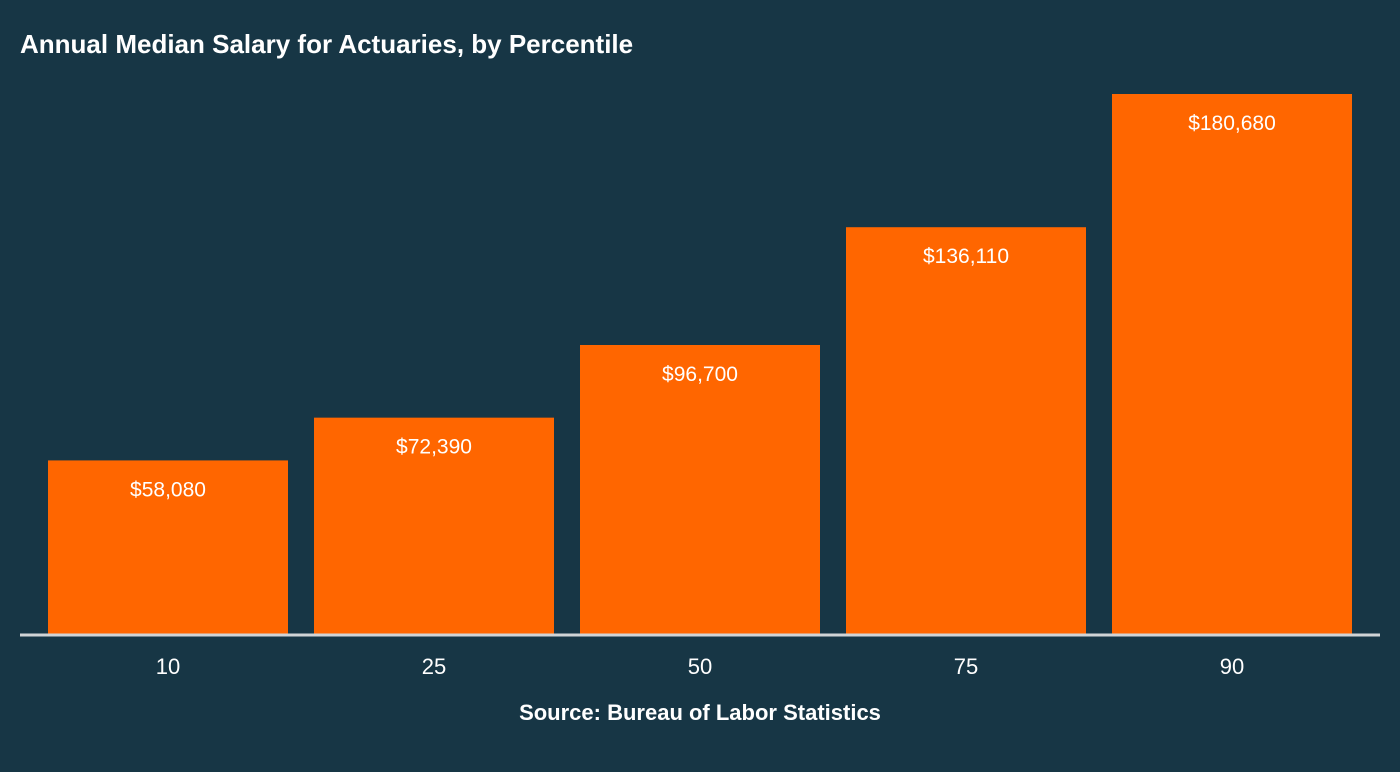  I want to click on x-tick-labels: 10 25 50 75 90, so click(700, 666).